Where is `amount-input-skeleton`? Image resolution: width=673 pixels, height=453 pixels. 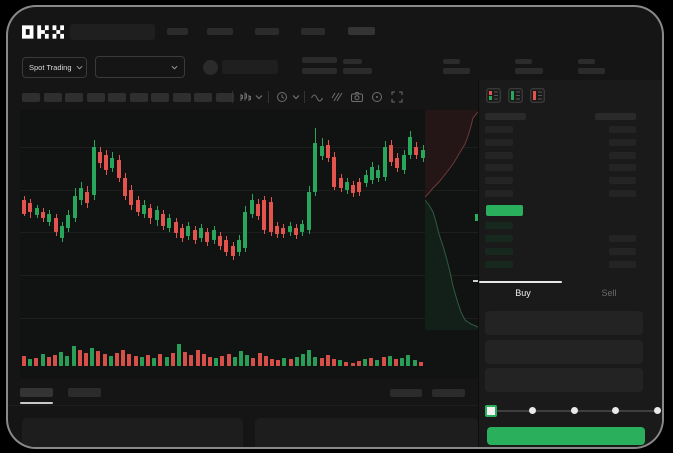 amount-input-skeleton is located at coordinates (564, 352).